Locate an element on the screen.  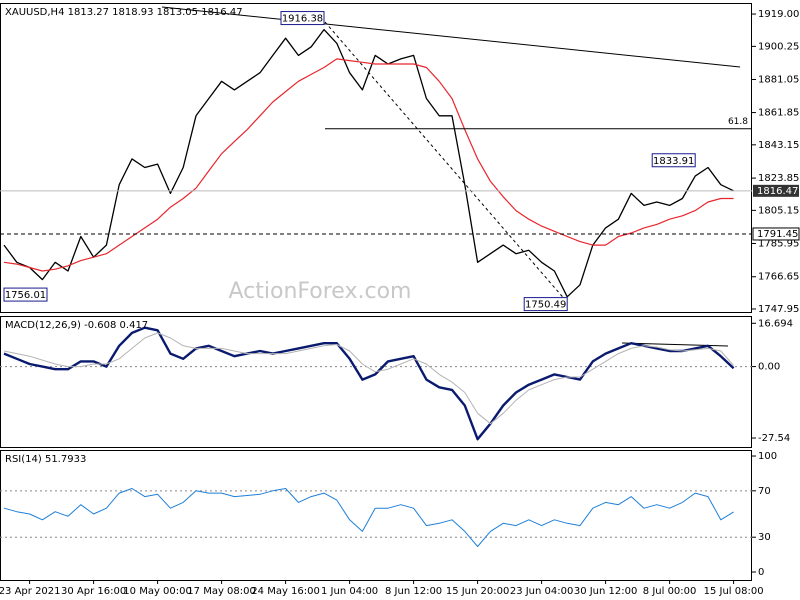
price-label: 1916.38 is located at coordinates (302, 19).